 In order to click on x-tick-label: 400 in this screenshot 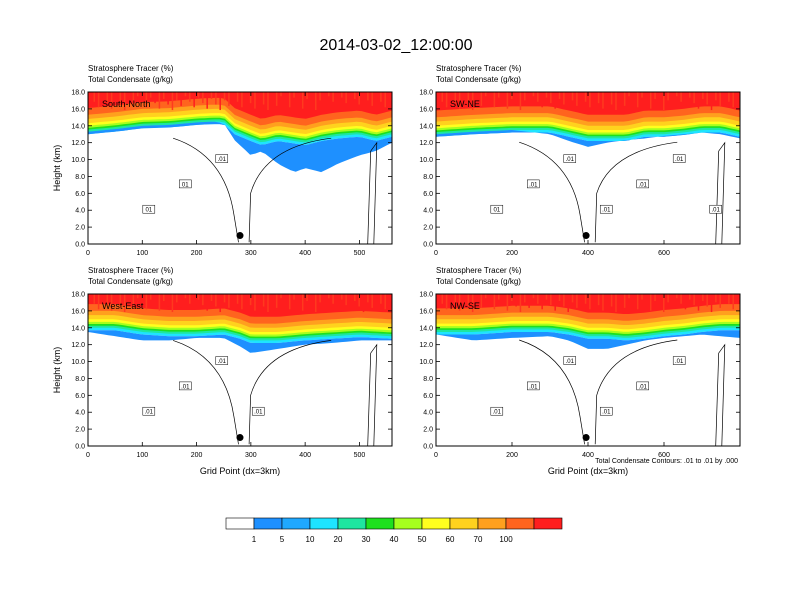, I will do `click(305, 253)`.